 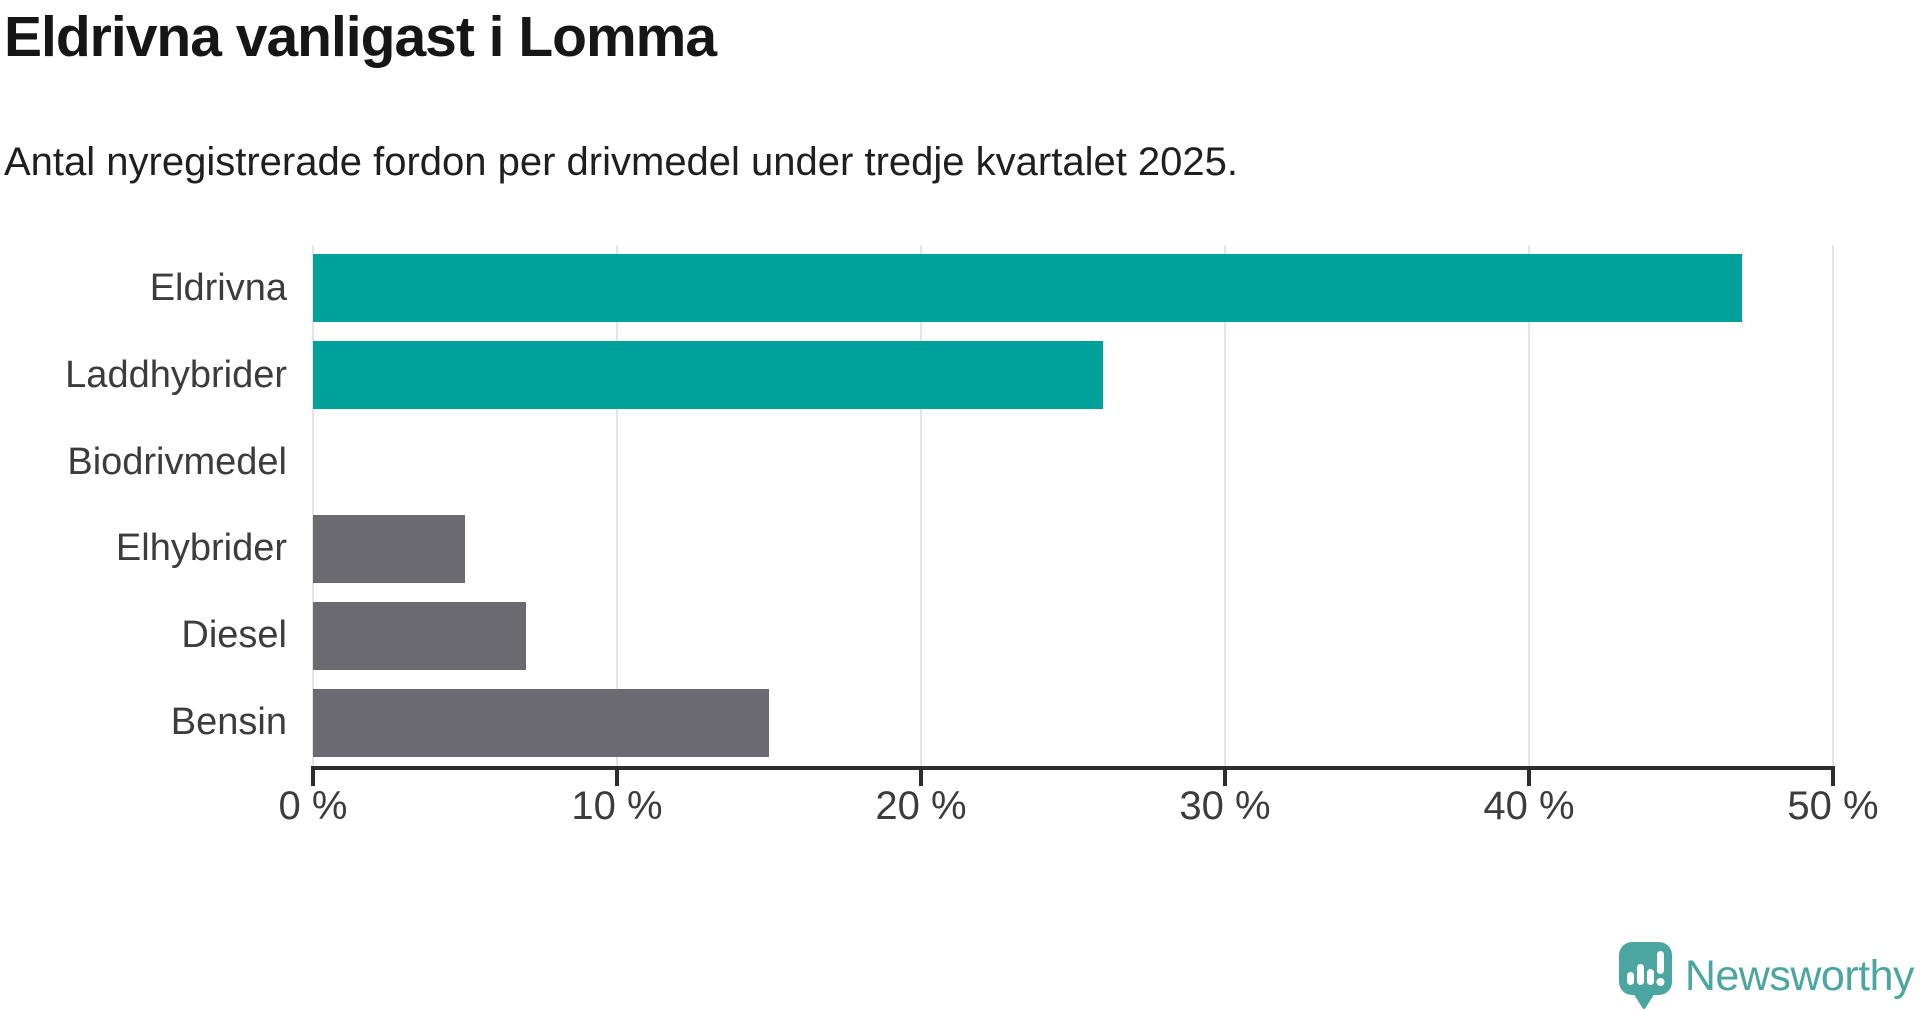 I want to click on x-tick-label: 50 %, so click(x=1833, y=806).